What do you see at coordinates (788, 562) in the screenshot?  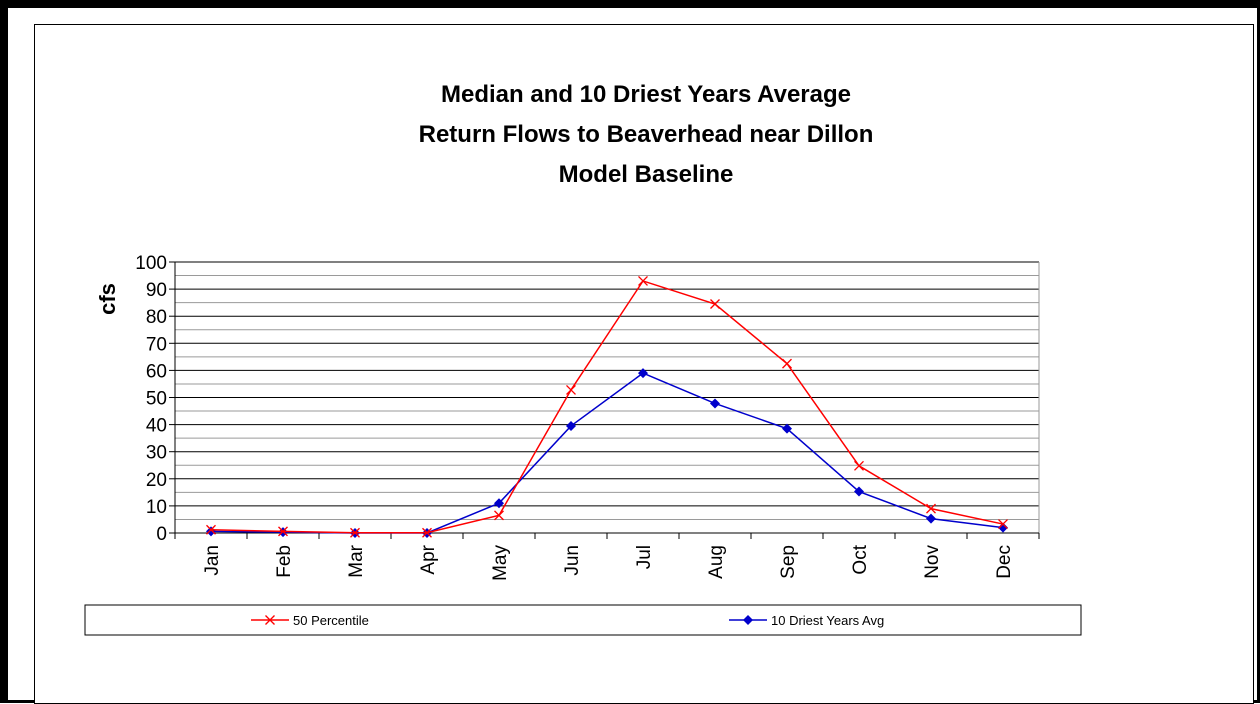 I see `x-tick-label: Sep` at bounding box center [788, 562].